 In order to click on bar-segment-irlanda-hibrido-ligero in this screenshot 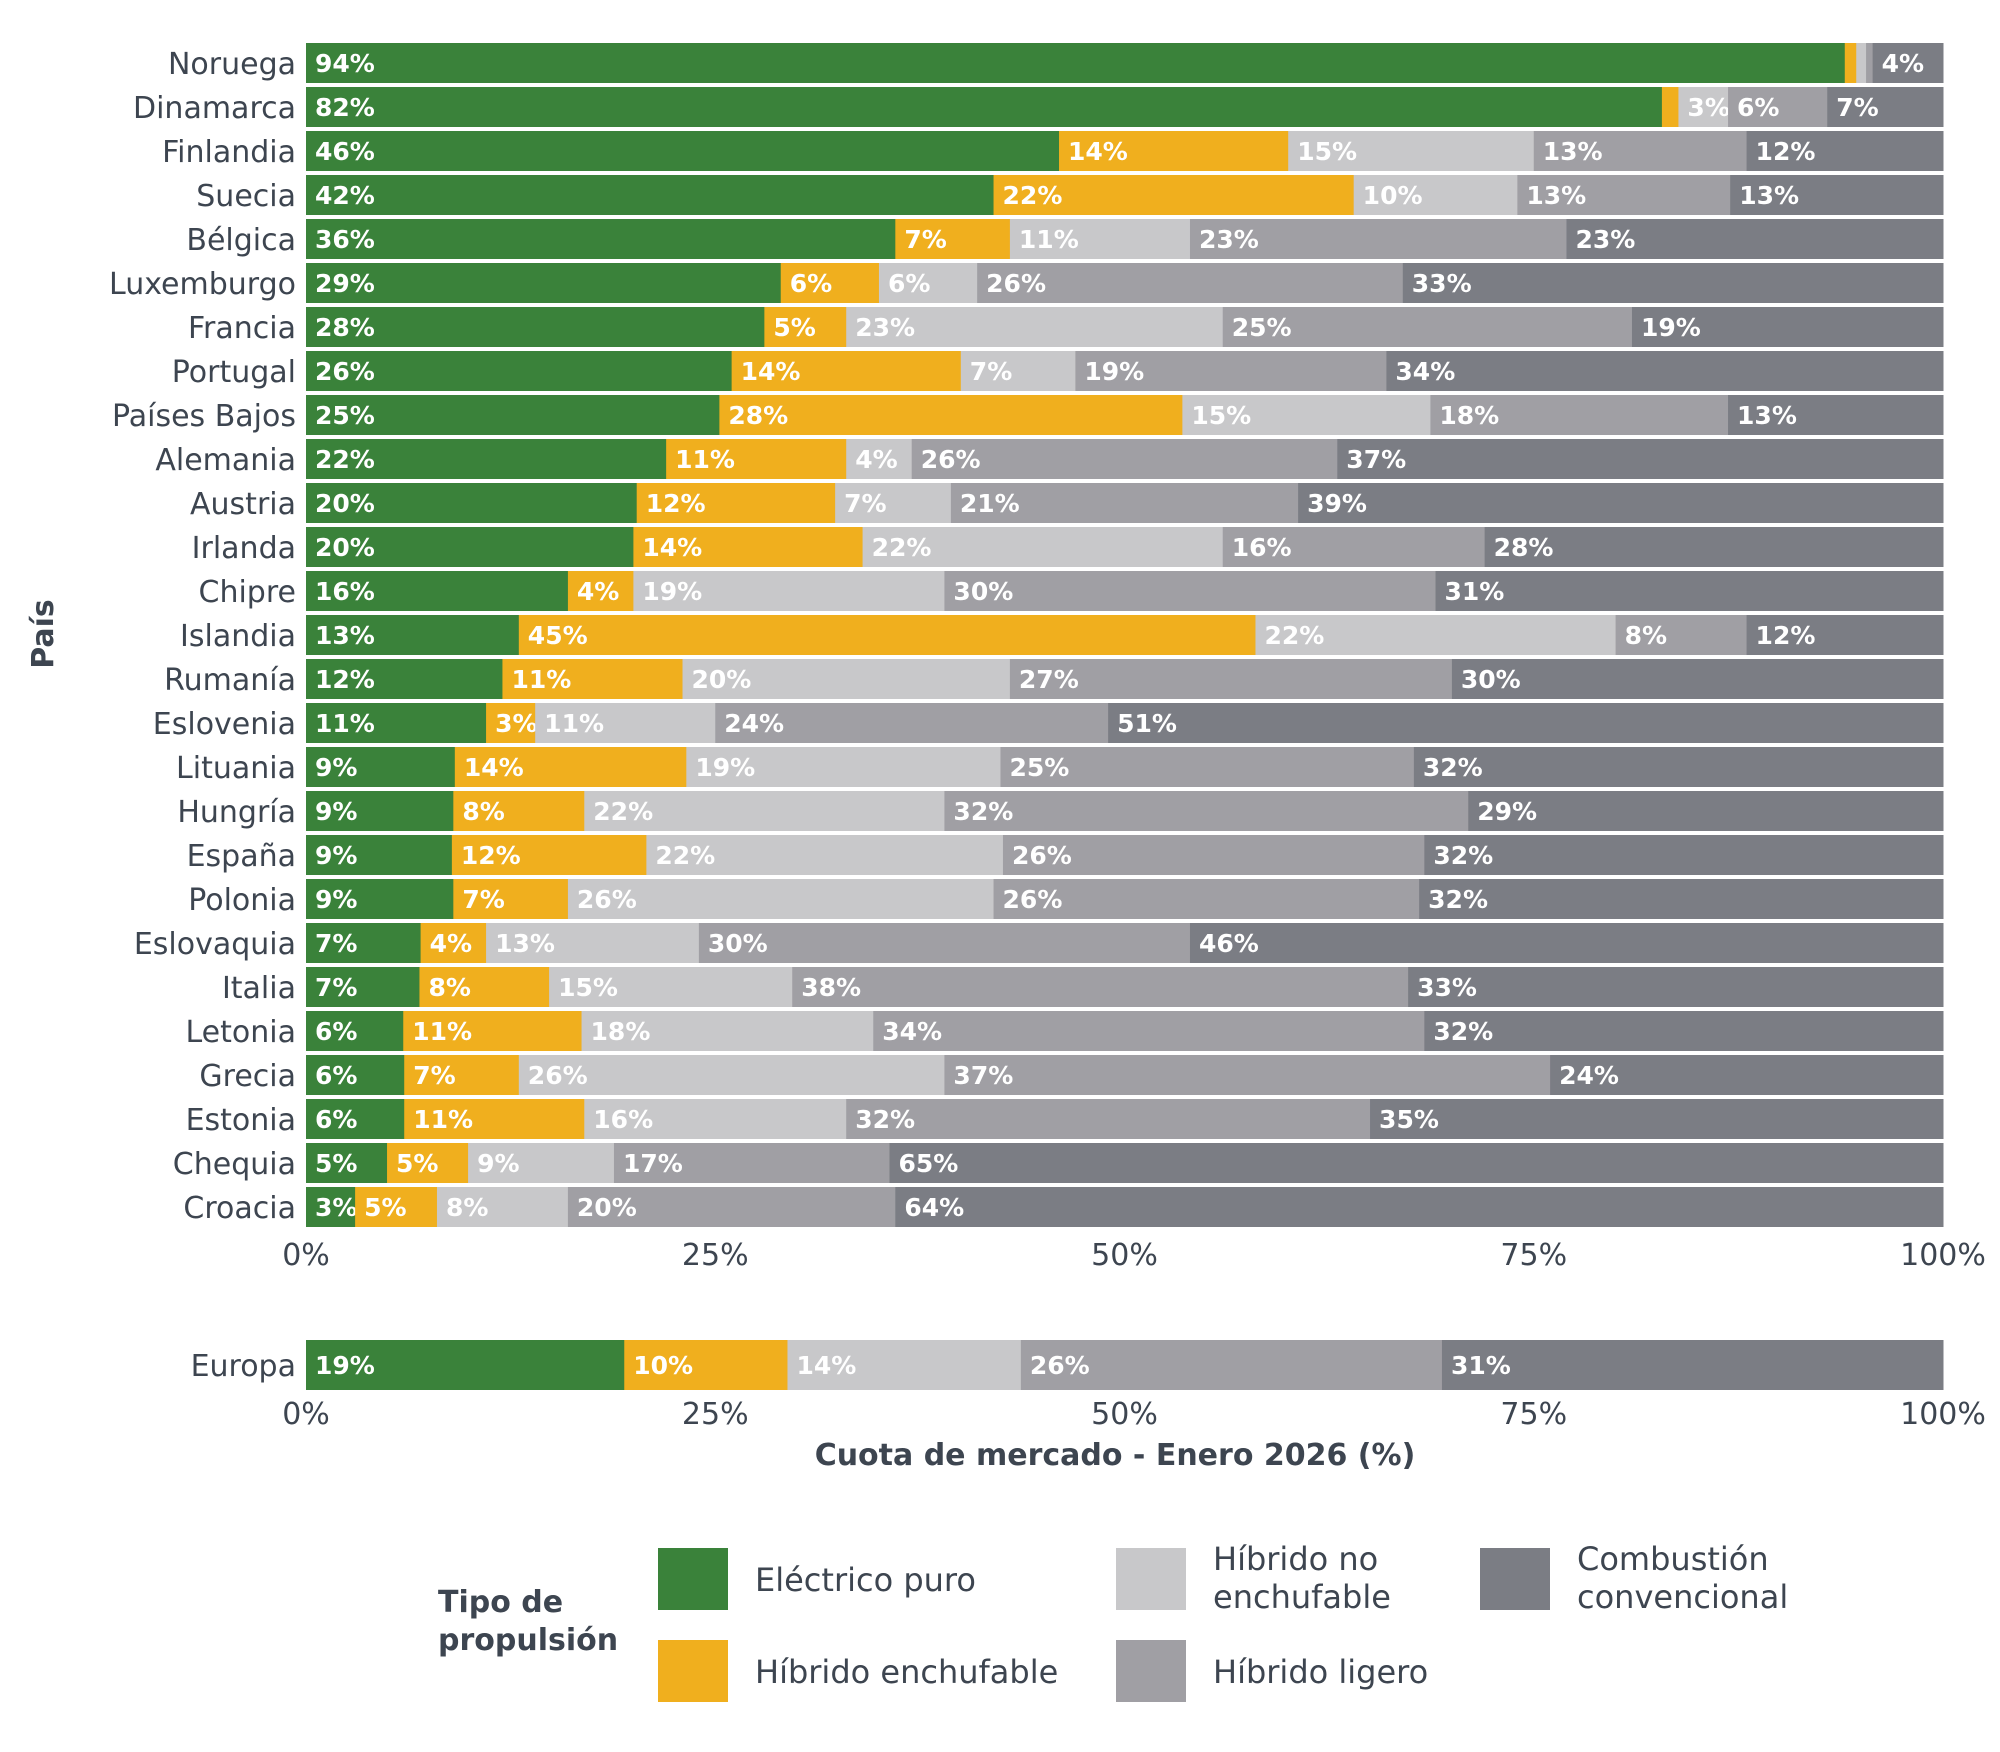, I will do `click(1354, 547)`.